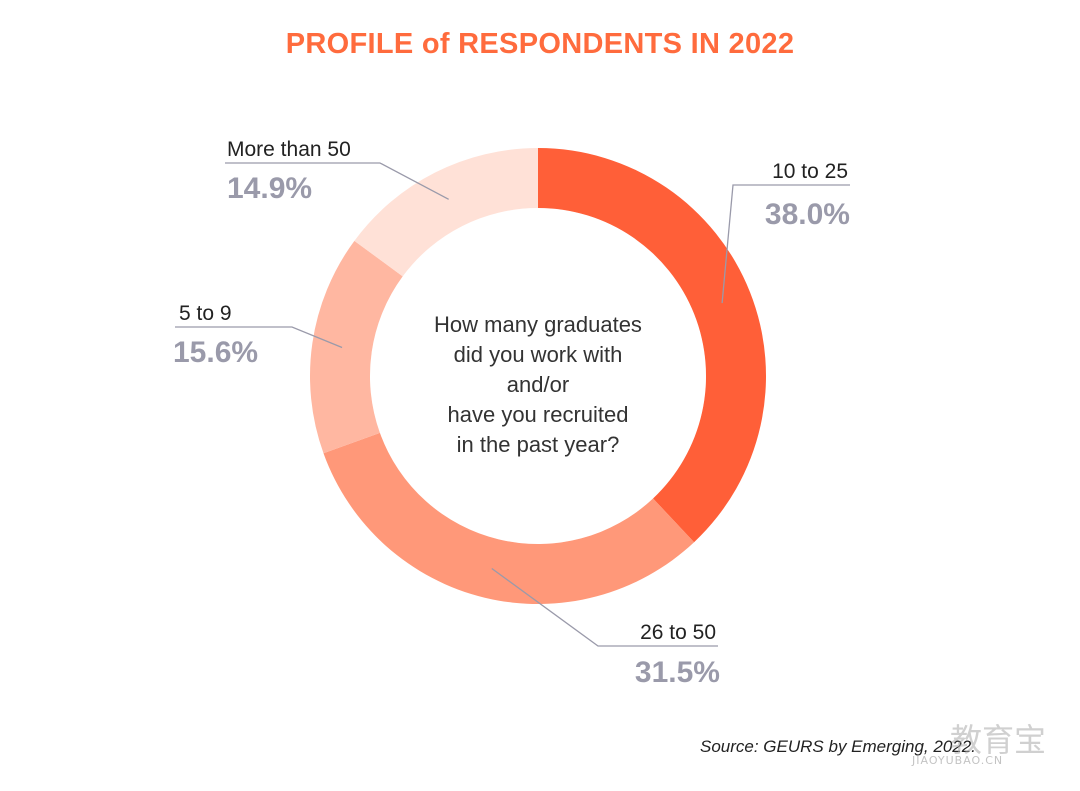 The width and height of the screenshot is (1080, 791). What do you see at coordinates (538, 414) in the screenshot?
I see `center-question-line: have you recruited` at bounding box center [538, 414].